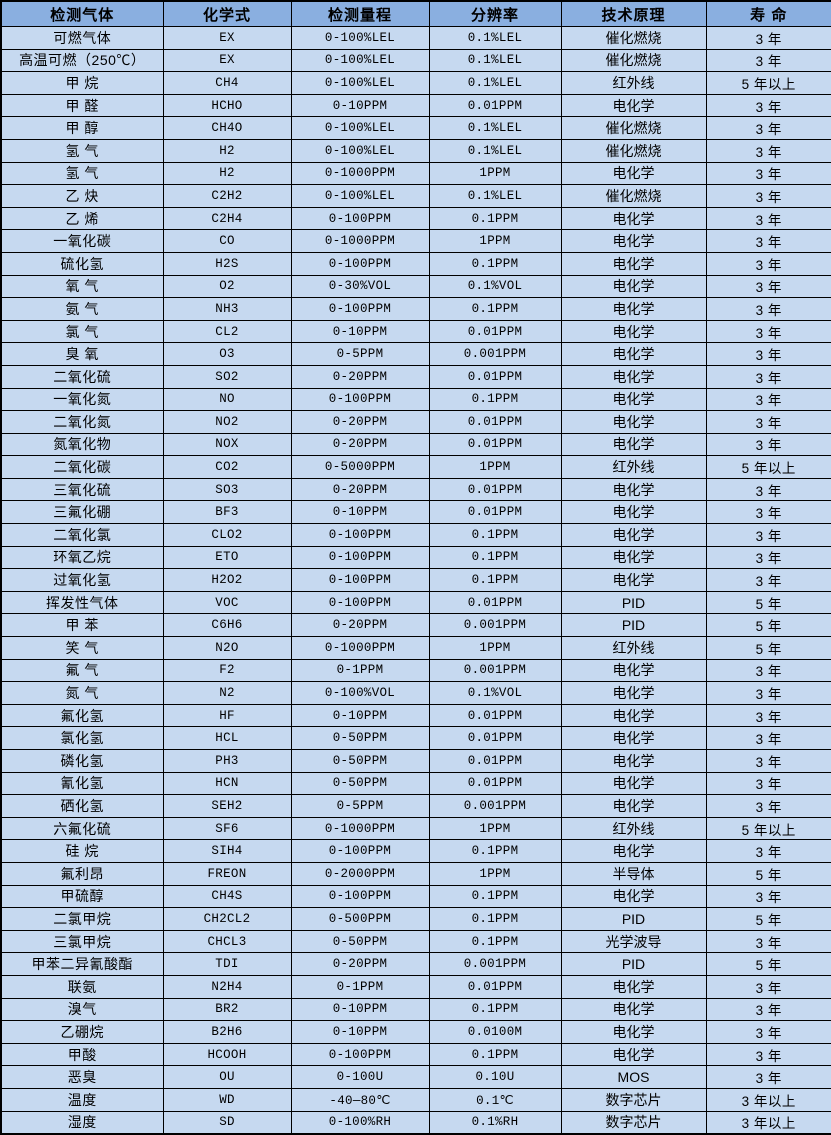 The width and height of the screenshot is (831, 1135). What do you see at coordinates (227, 241) in the screenshot?
I see `cell-chemical-formula: CO` at bounding box center [227, 241].